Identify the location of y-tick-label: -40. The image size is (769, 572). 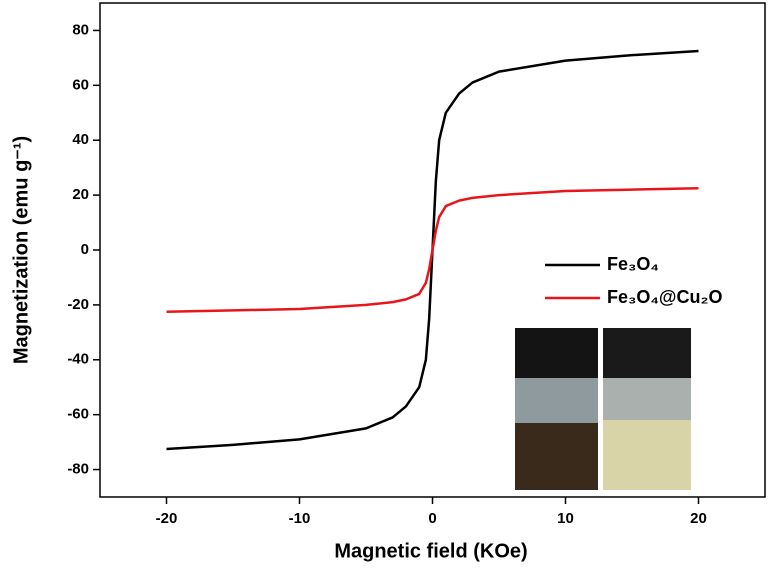
(78, 359).